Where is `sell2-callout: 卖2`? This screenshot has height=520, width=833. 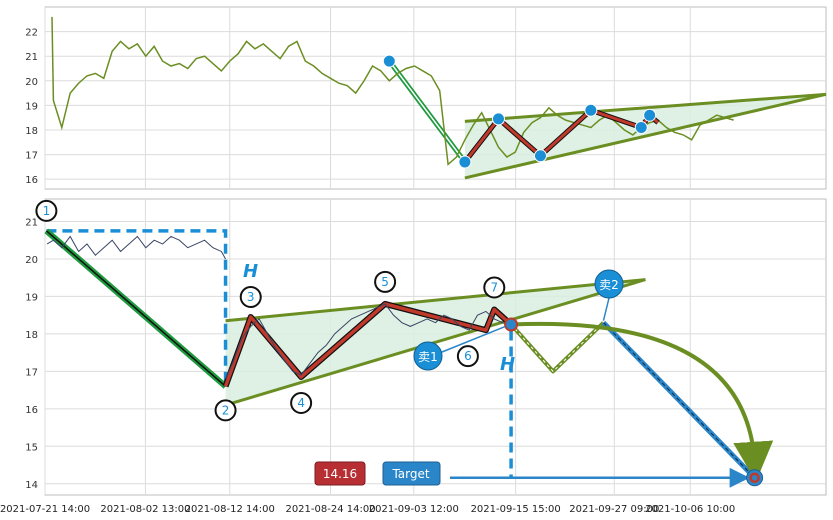
sell2-callout: 卖2 is located at coordinates (609, 284).